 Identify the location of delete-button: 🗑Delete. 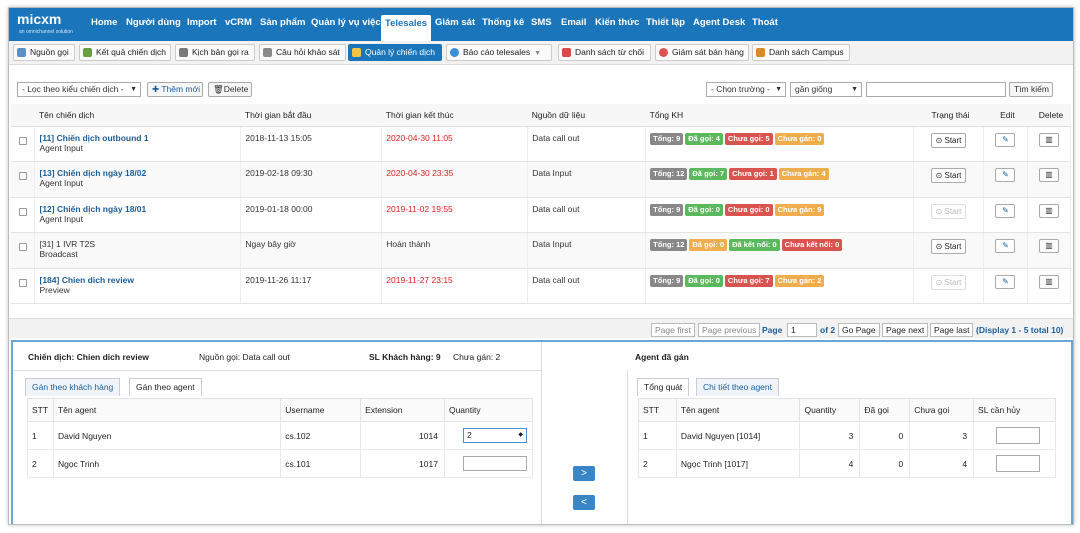
(230, 89).